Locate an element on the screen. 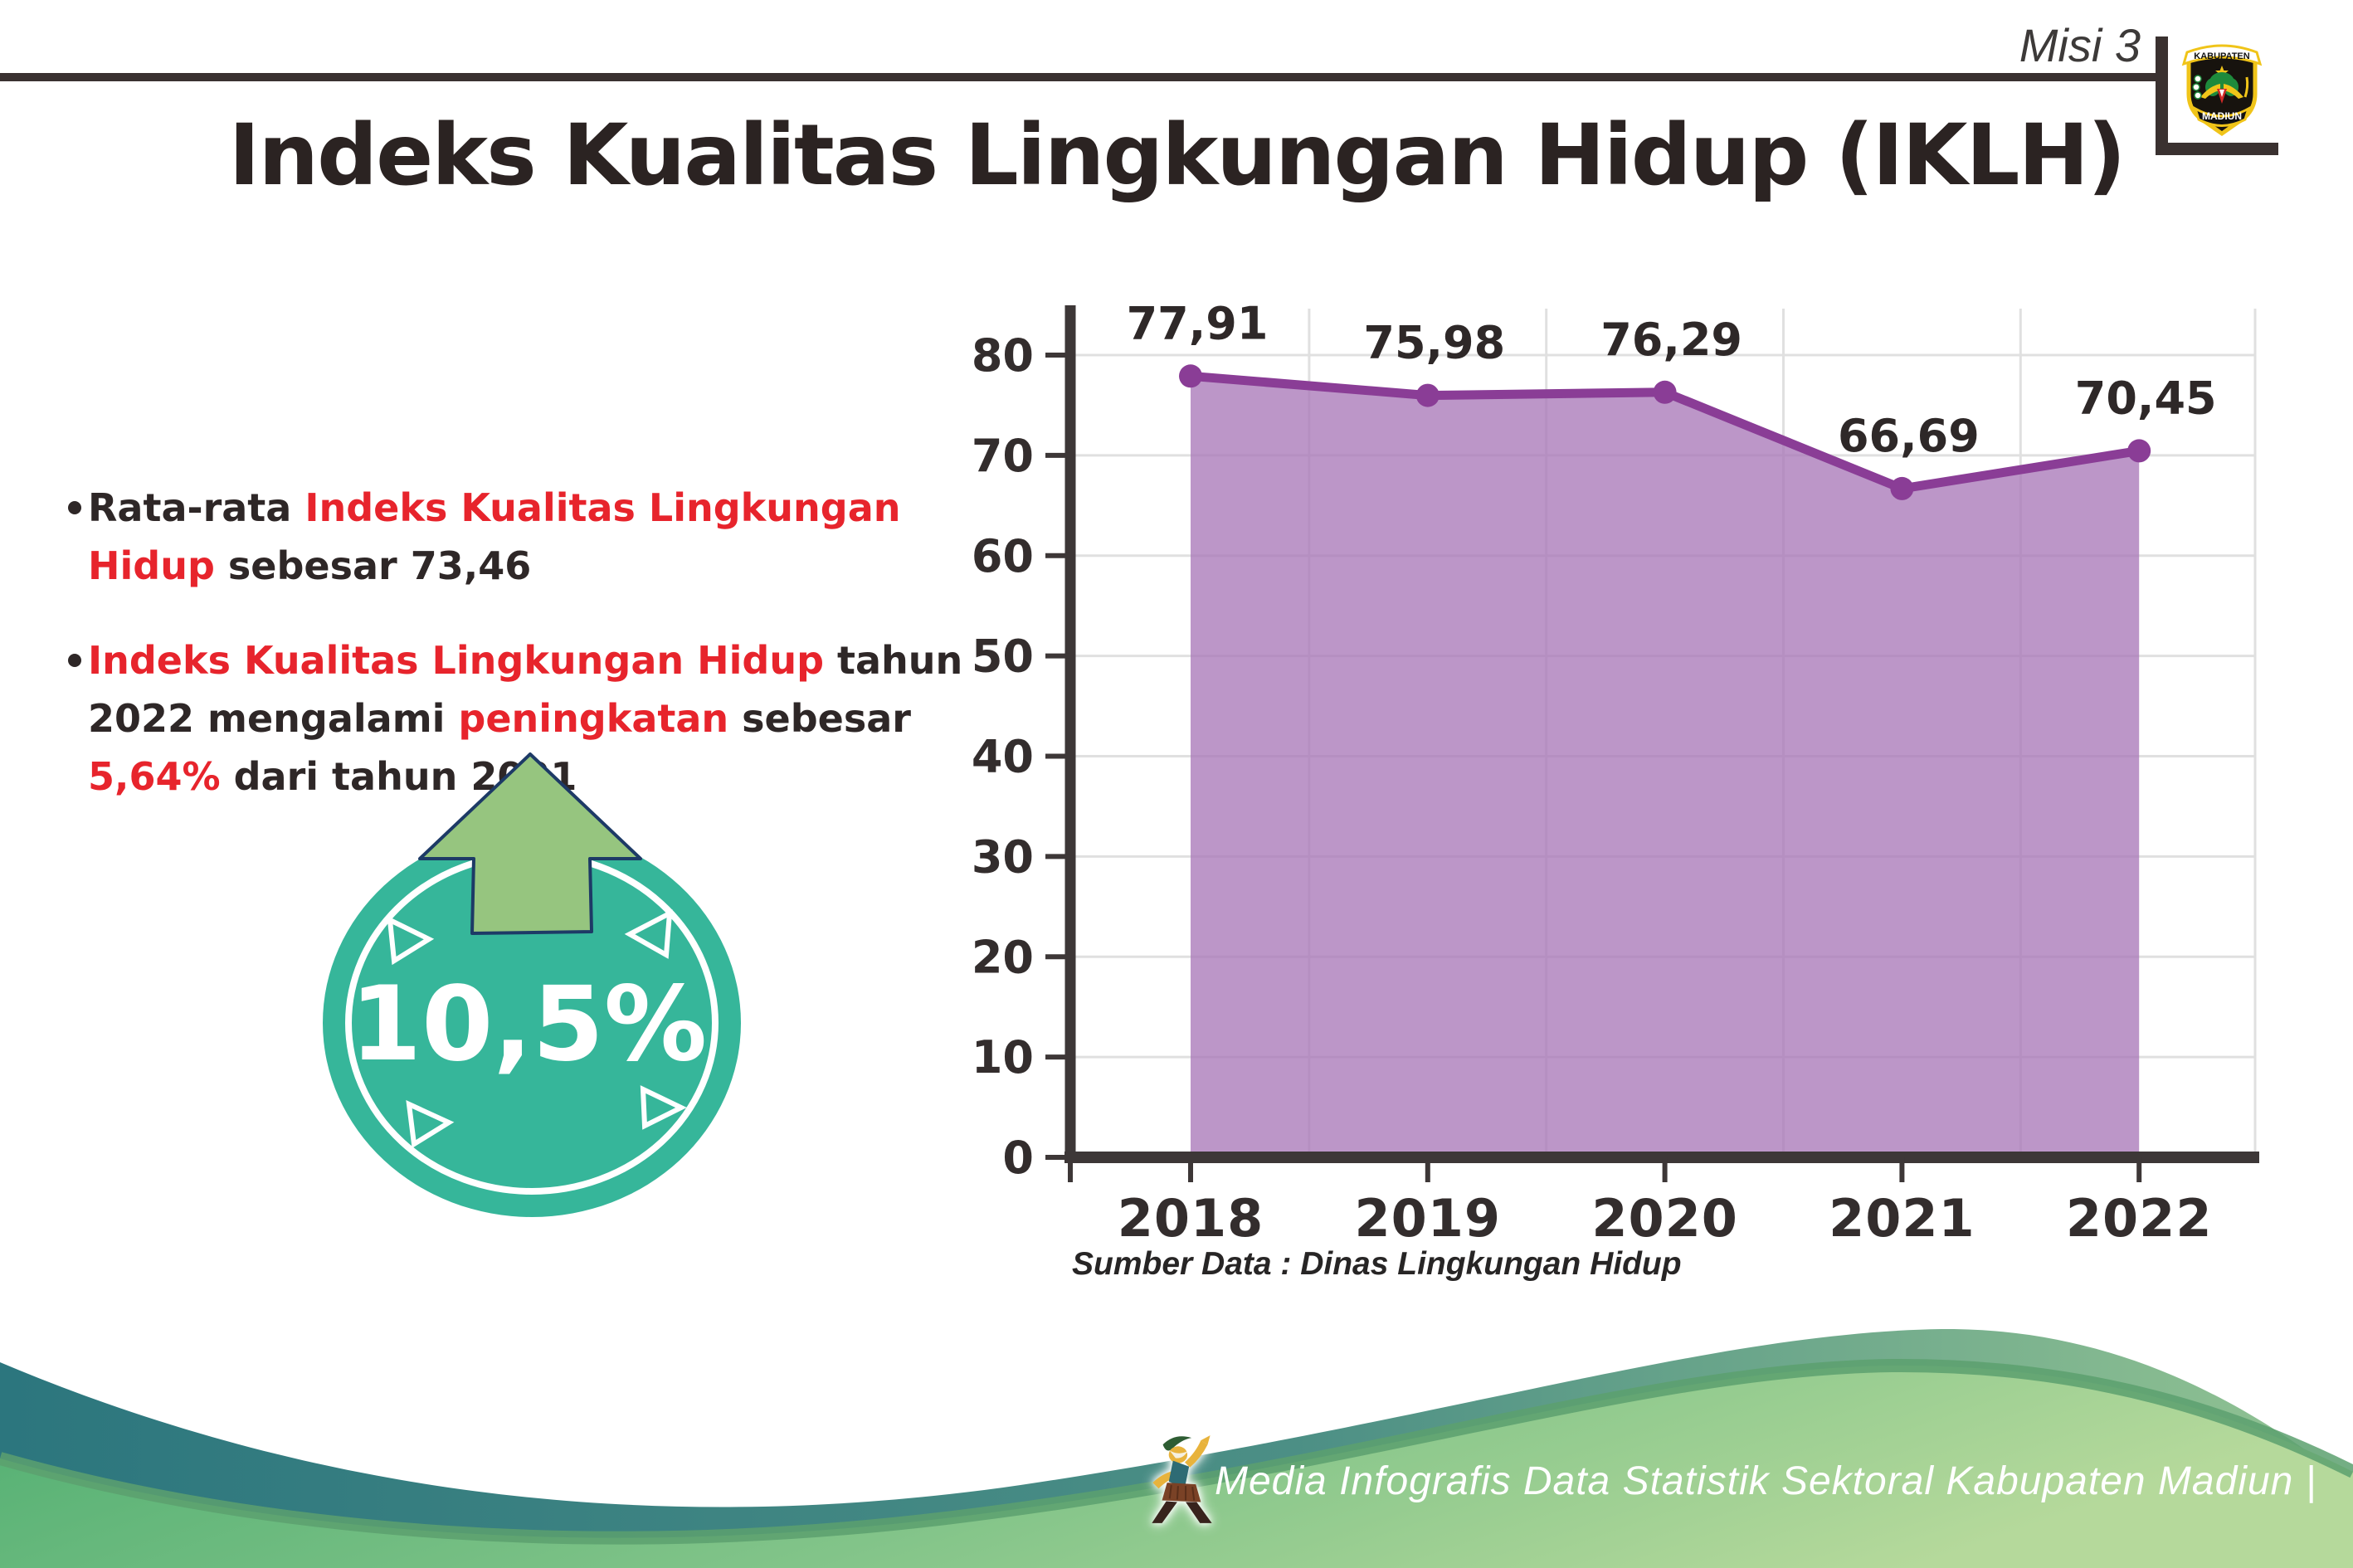  page-title: Indeks Kualitas Lingkungan Hidup (IKLH) is located at coordinates (1177, 155).